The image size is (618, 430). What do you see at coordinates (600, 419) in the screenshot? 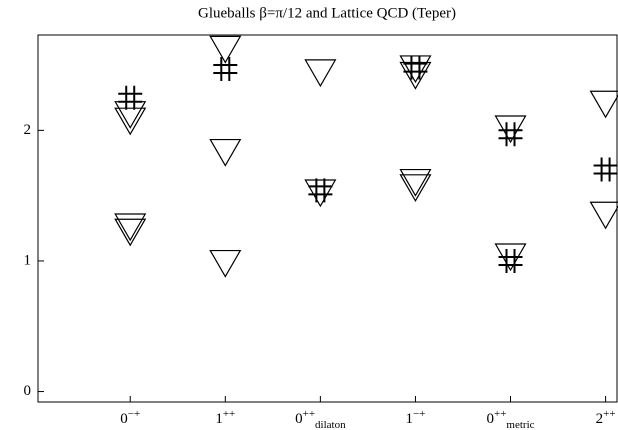
I see `category-base: 2` at bounding box center [600, 419].